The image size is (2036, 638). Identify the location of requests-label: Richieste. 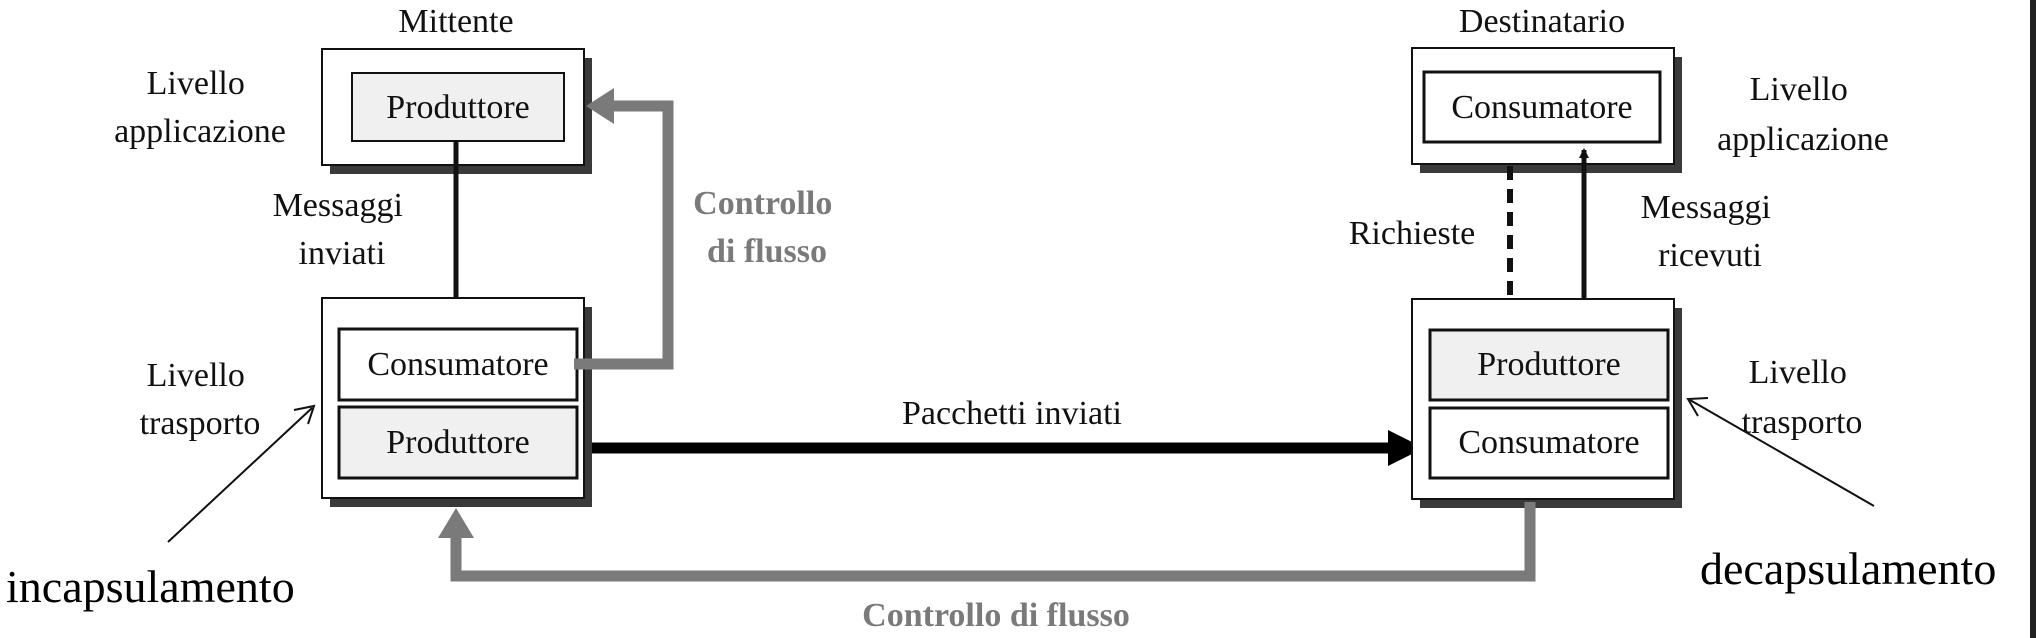
(1412, 233).